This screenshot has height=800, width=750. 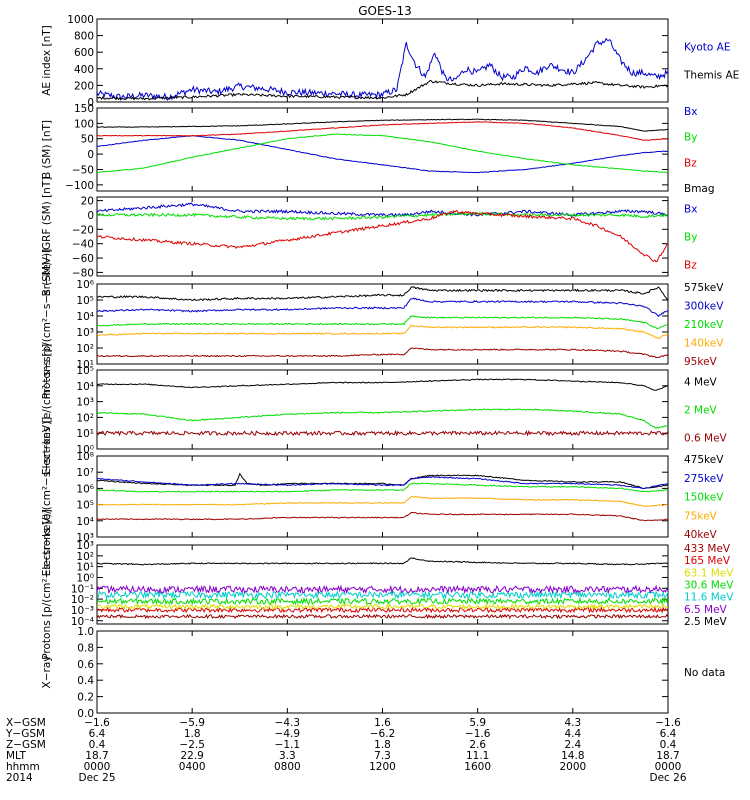 I want to click on legend: Bx By Bz Bmag, so click(x=699, y=150).